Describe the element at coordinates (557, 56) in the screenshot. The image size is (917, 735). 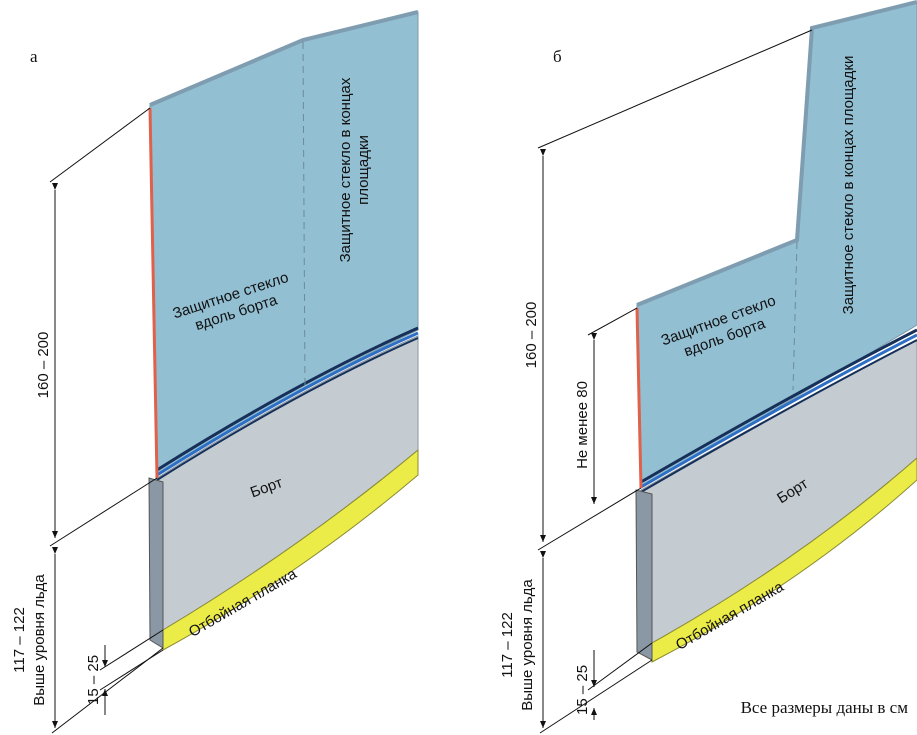
I see `panel-label: б` at that location.